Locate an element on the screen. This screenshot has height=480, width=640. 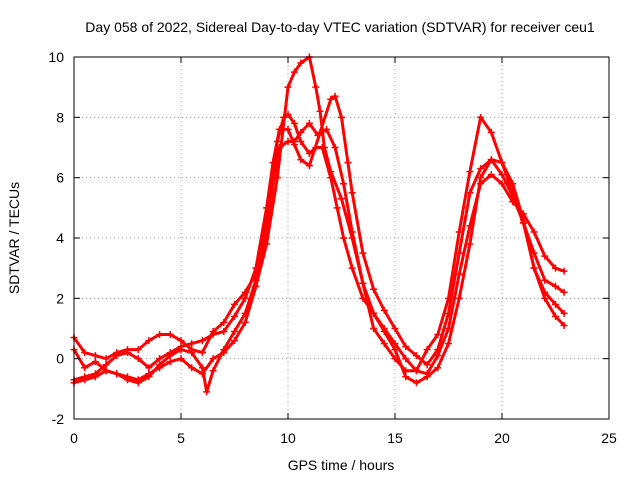
x-tick-label: 25 is located at coordinates (609, 438).